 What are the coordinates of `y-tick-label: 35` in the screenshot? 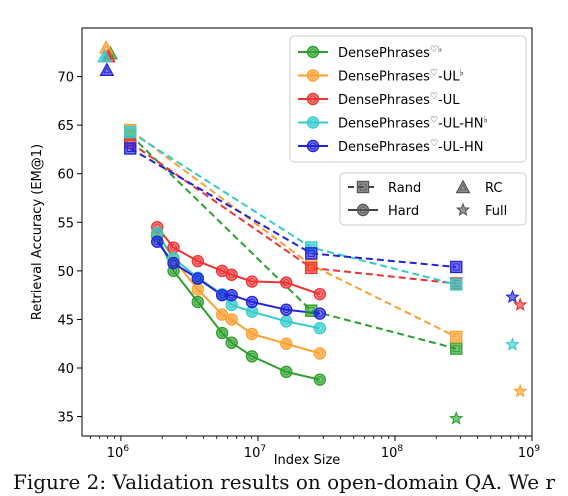 It's located at (65, 418).